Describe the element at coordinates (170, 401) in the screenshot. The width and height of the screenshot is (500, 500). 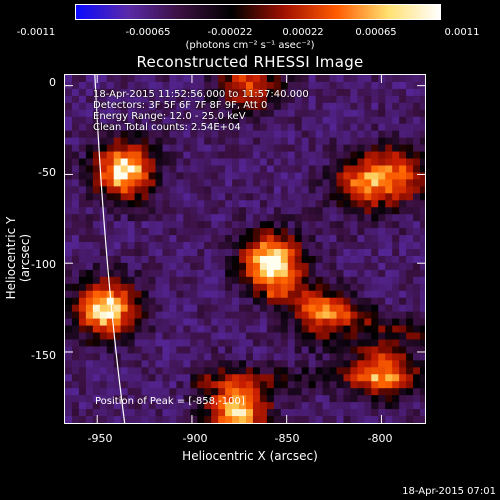
I see `peak-position-text: Position of Peak = [-858,-100]` at that location.